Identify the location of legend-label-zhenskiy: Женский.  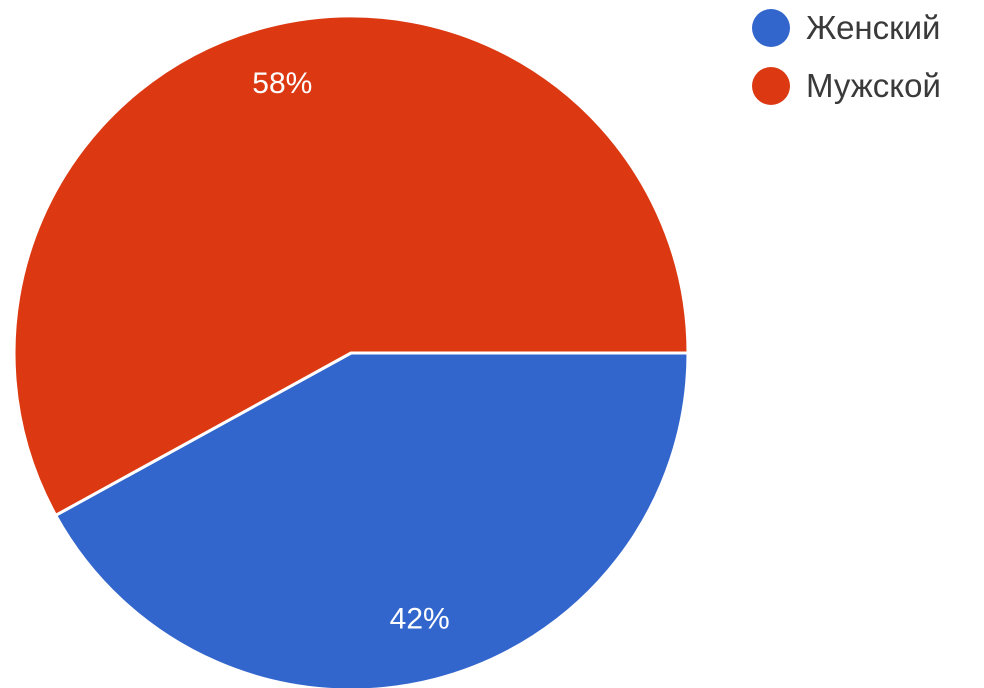
(873, 27).